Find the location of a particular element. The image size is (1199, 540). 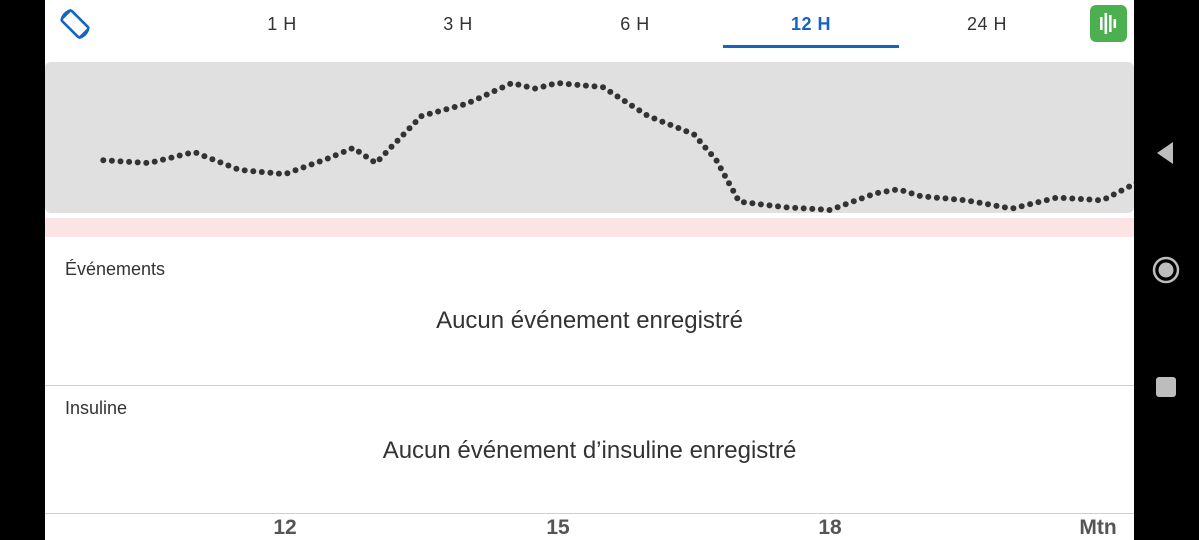

tab-3h: 3 H is located at coordinates (458, 24).